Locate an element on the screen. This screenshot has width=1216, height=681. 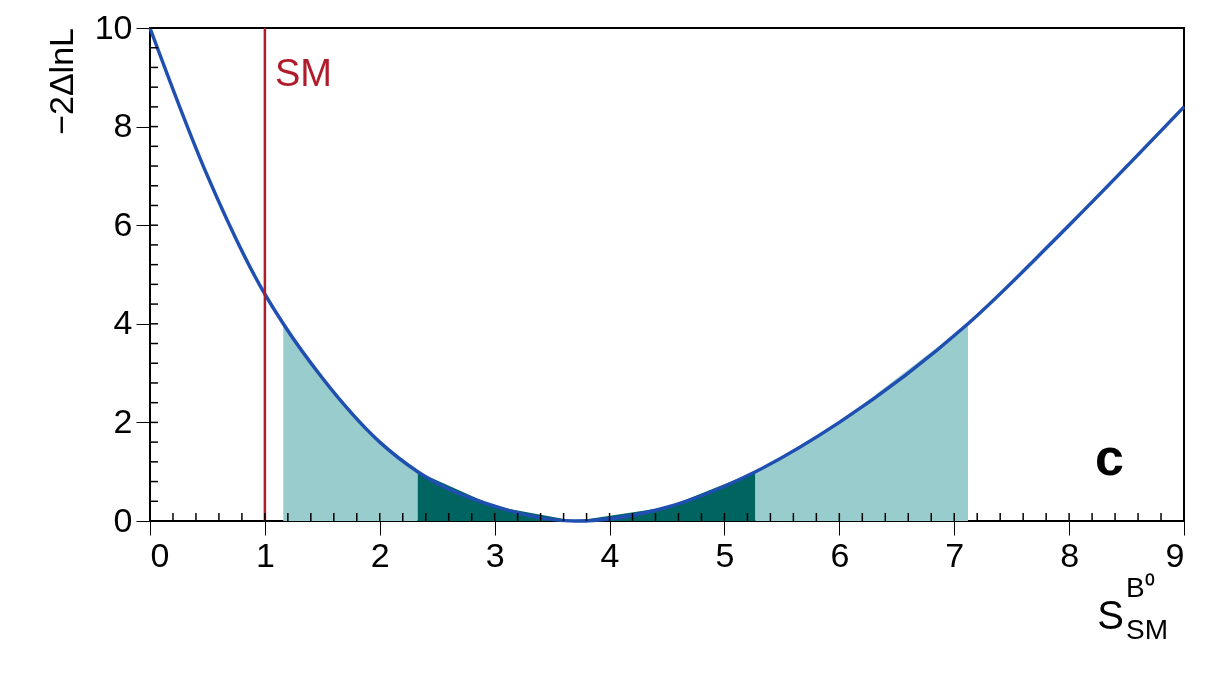
x-tick-label: 7 is located at coordinates (955, 554).